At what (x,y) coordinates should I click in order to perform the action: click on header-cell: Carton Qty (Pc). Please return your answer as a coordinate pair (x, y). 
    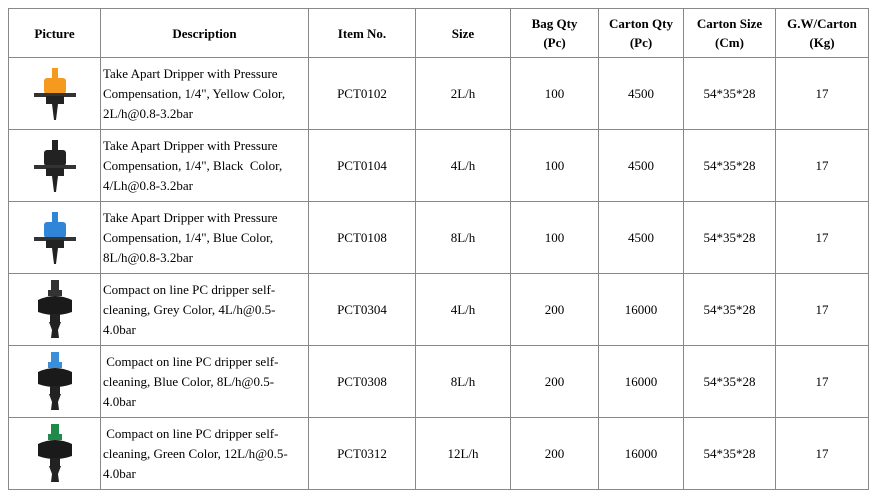
    Looking at the image, I should click on (641, 33).